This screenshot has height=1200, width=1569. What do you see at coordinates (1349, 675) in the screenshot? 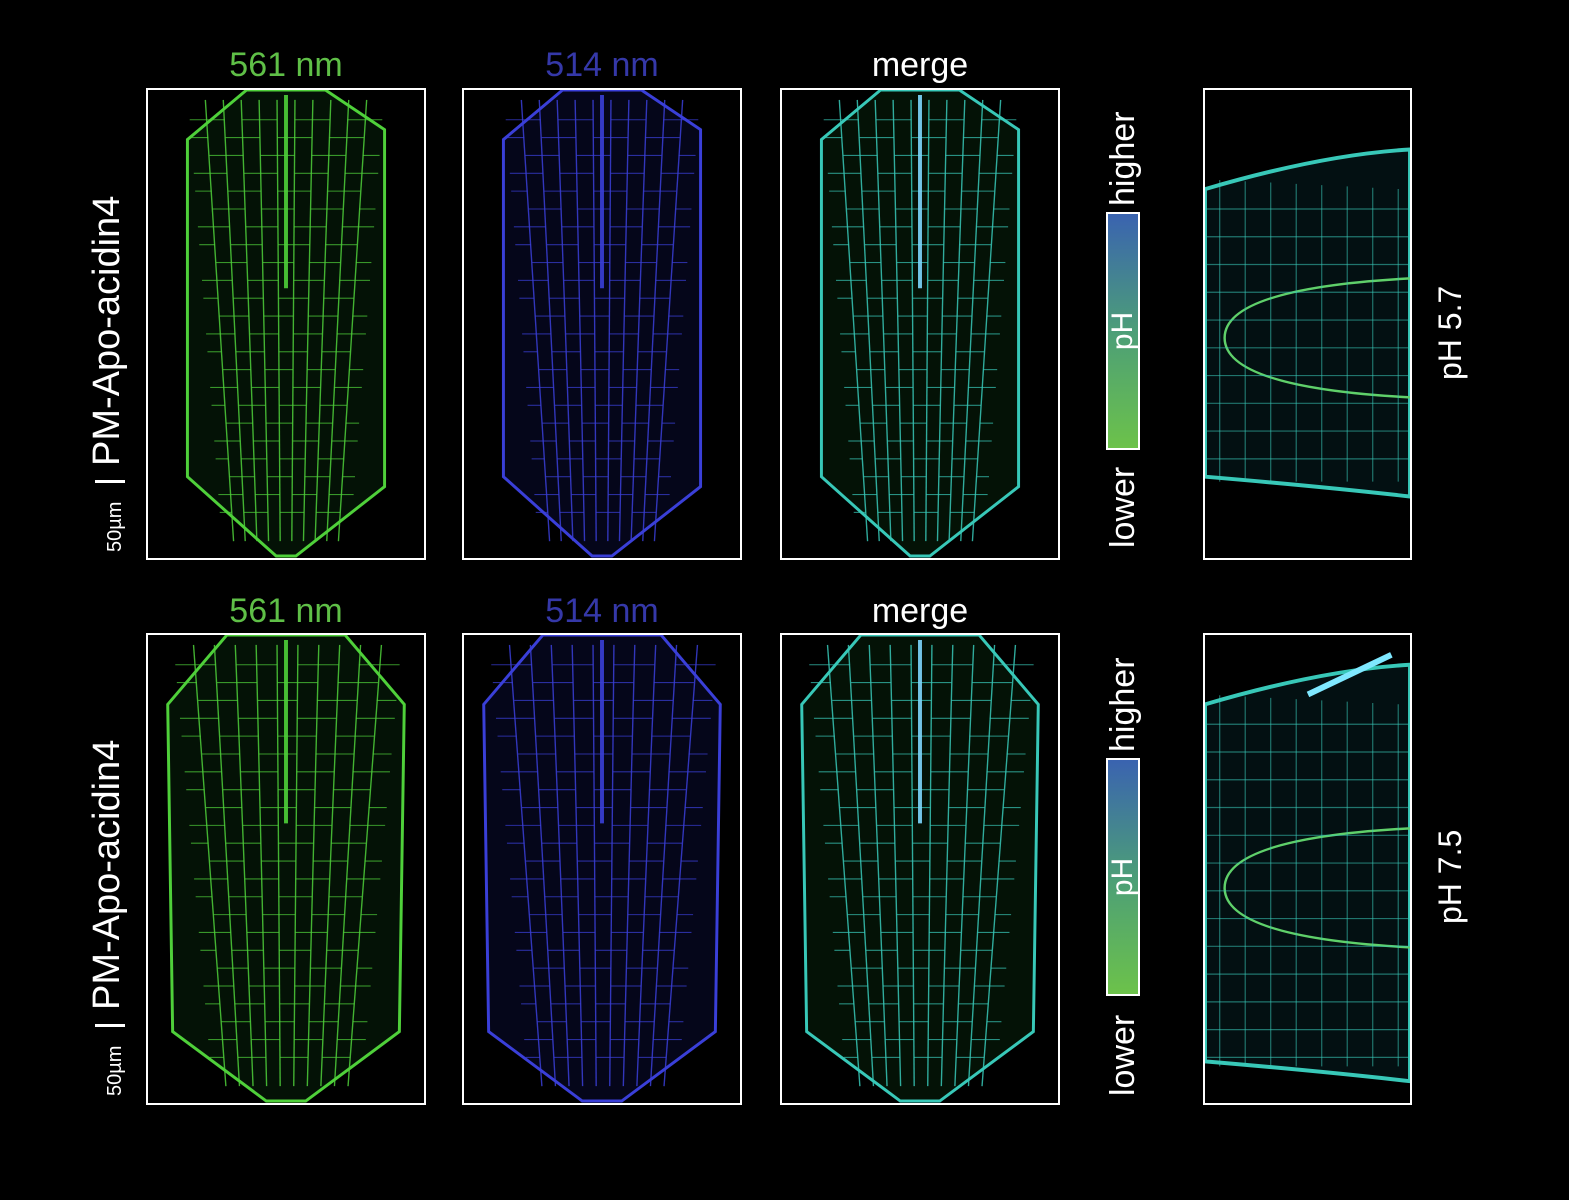
I see `debris-streak` at bounding box center [1349, 675].